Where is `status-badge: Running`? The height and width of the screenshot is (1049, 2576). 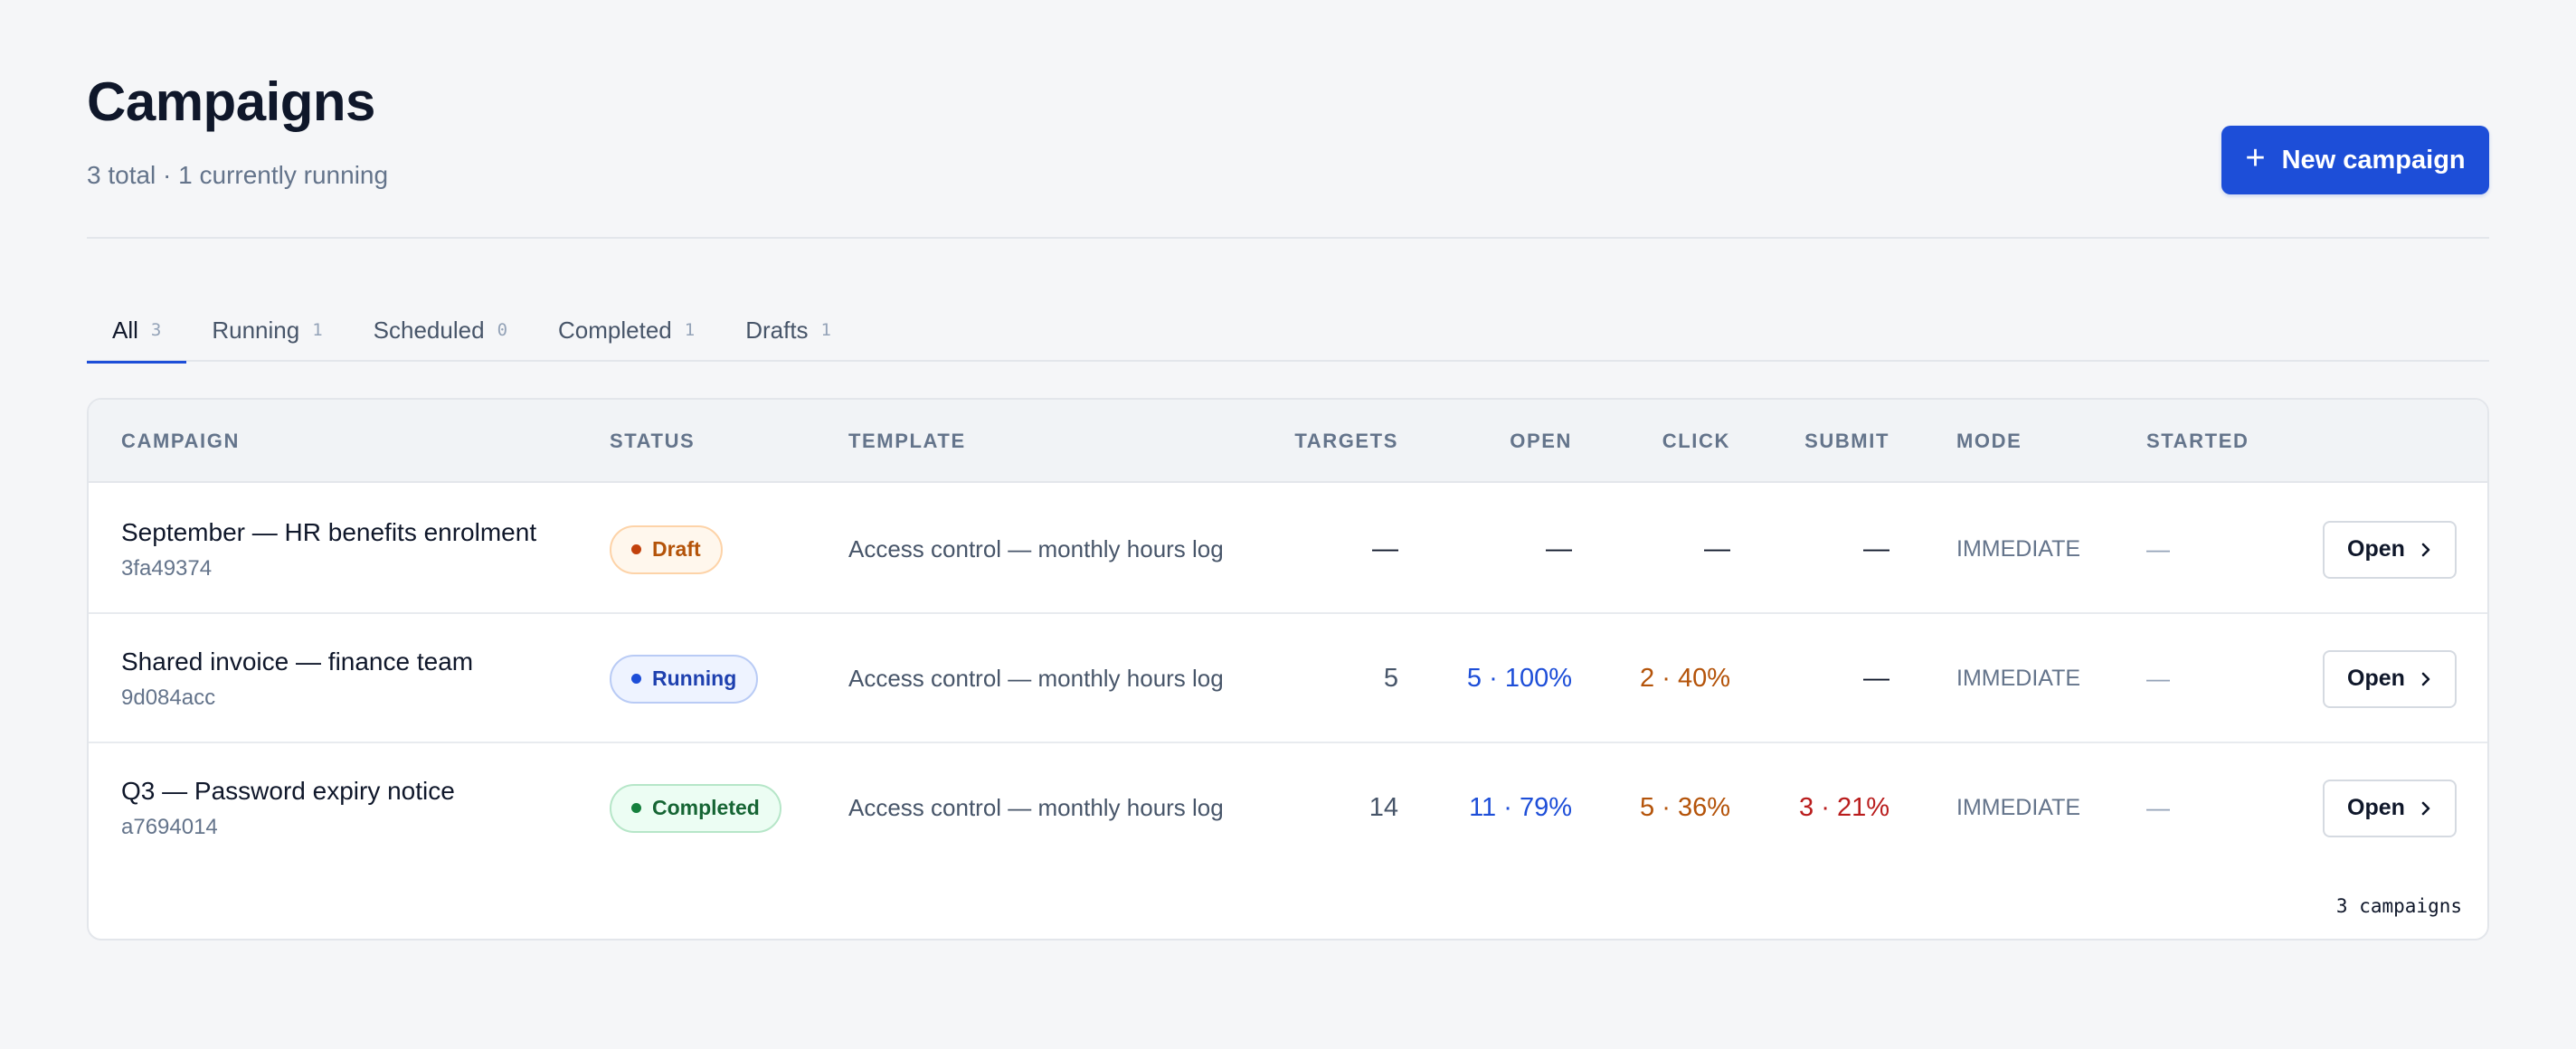 status-badge: Running is located at coordinates (685, 679).